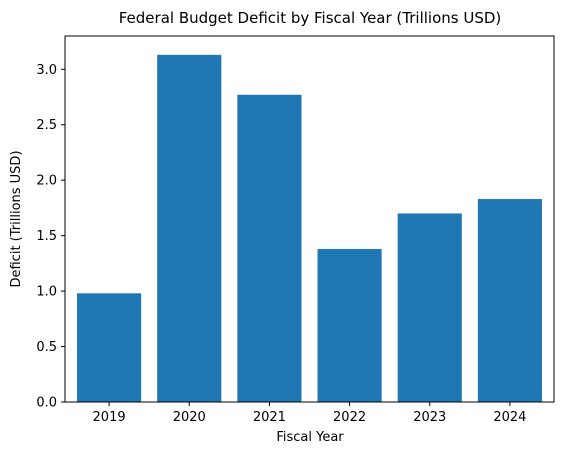  What do you see at coordinates (349, 417) in the screenshot?
I see `x-tick-label: 2022` at bounding box center [349, 417].